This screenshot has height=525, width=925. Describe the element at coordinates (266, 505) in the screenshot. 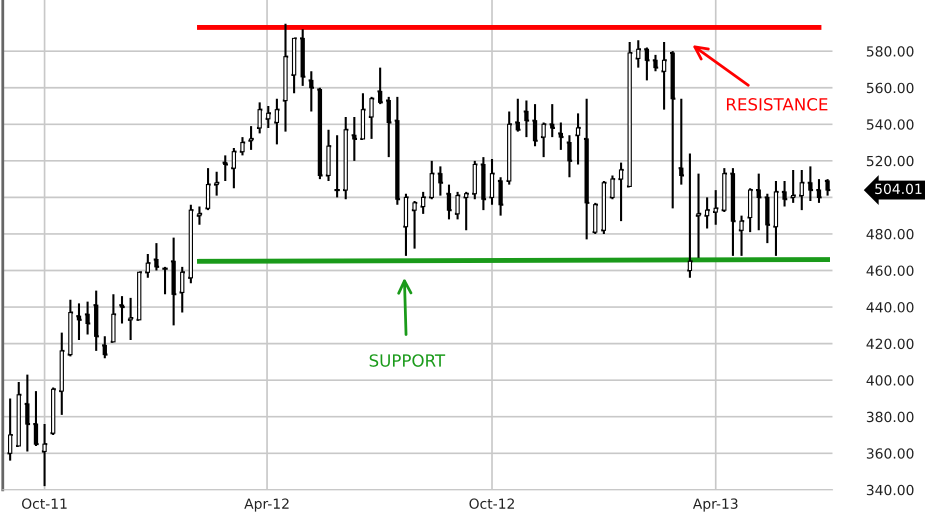

I see `x-tick-label: Apr-12` at that location.